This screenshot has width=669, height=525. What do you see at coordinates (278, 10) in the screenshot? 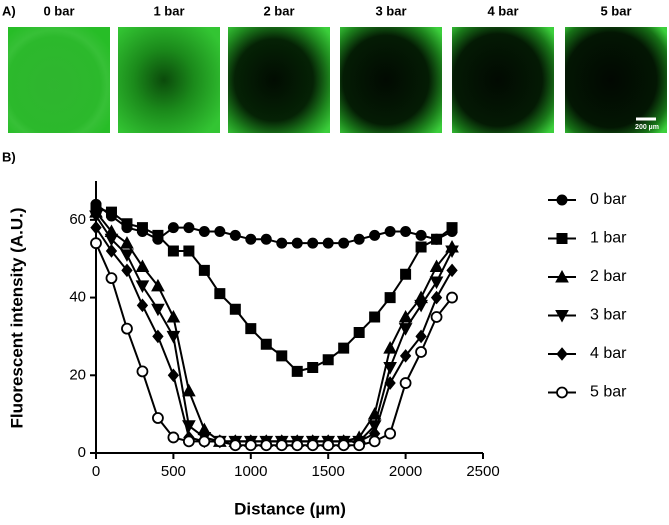
I see `image-label: 2 bar` at bounding box center [278, 10].